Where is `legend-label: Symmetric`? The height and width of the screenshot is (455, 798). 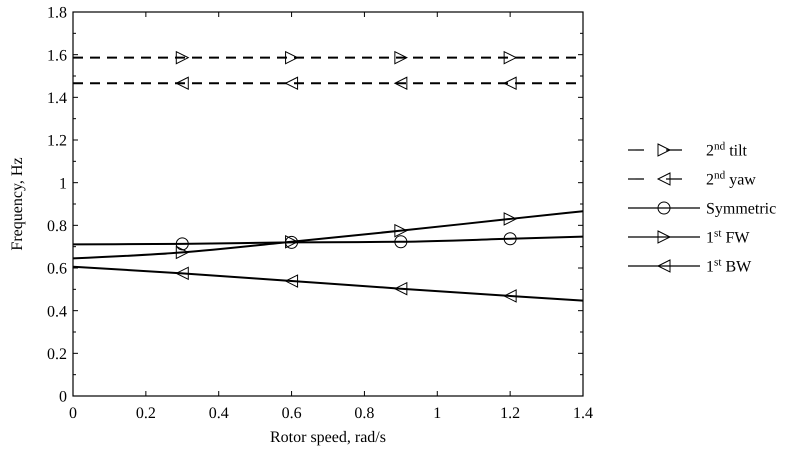
legend-label: Symmetric is located at coordinates (741, 209).